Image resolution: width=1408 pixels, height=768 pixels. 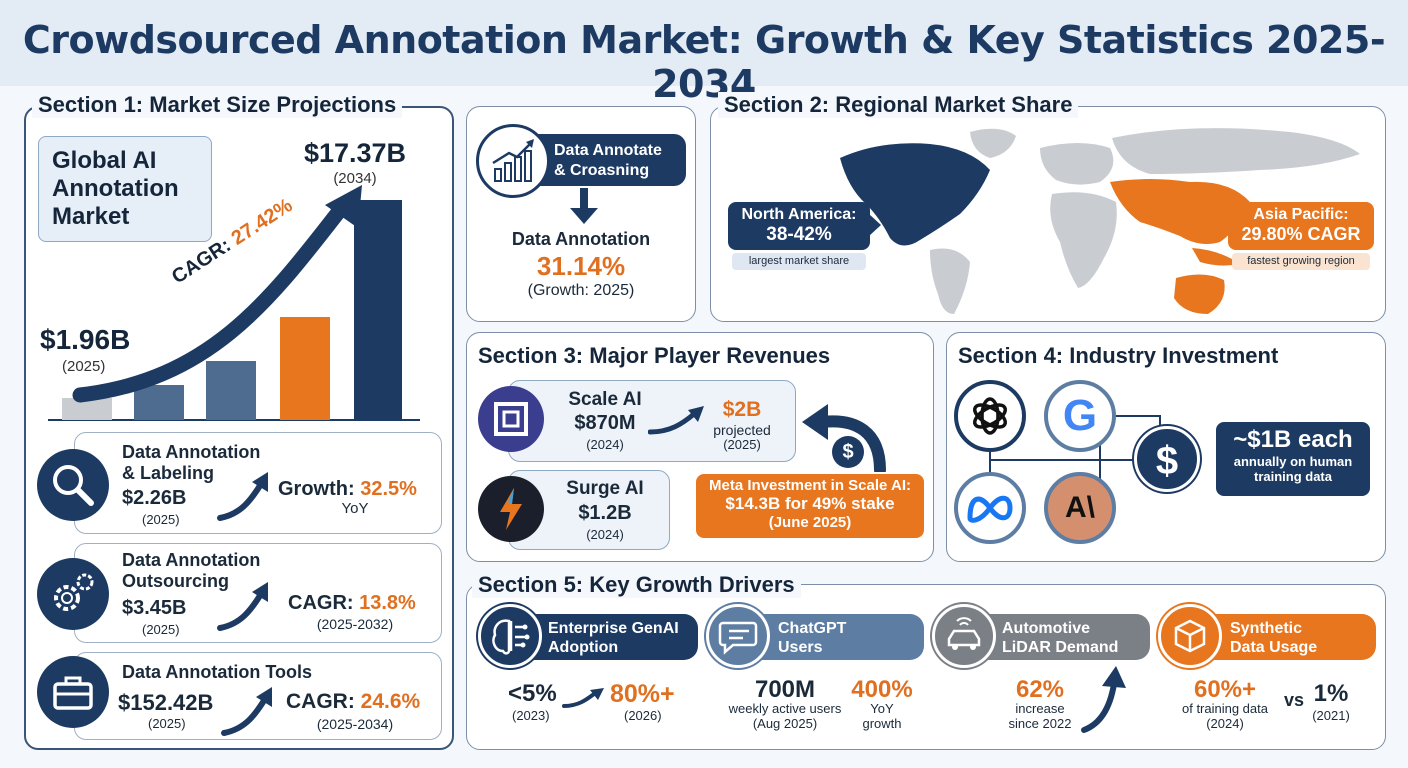 I want to click on metric-value: 32.5%, so click(x=388, y=489).